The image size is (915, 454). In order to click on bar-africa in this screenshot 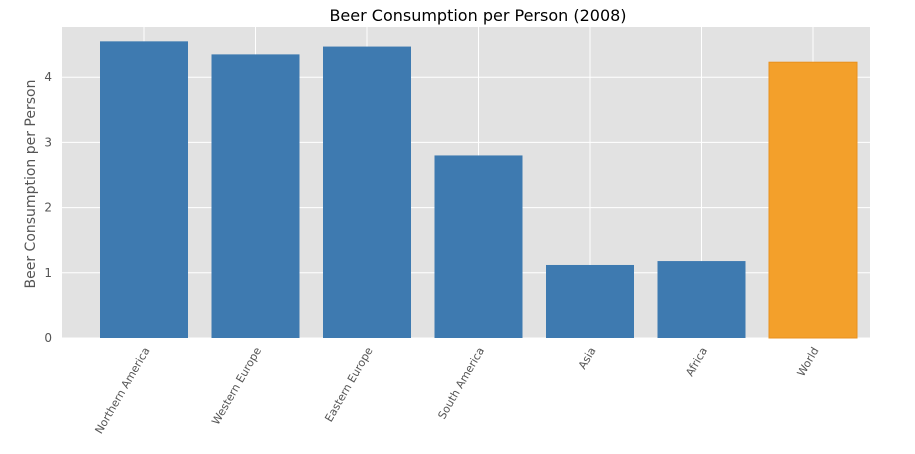, I will do `click(701, 299)`.